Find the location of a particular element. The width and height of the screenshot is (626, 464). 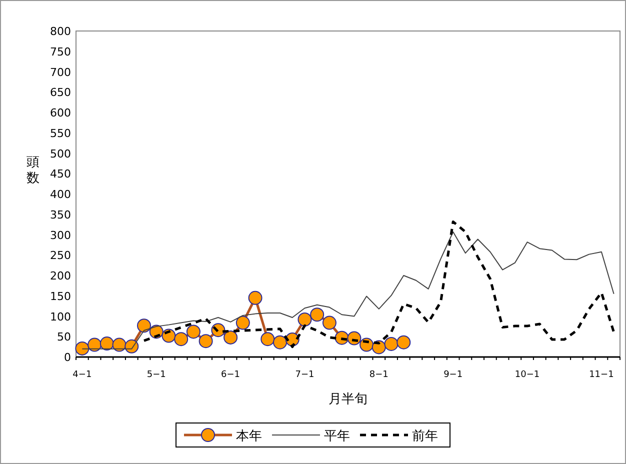

legend-label: 平年 is located at coordinates (337, 436).